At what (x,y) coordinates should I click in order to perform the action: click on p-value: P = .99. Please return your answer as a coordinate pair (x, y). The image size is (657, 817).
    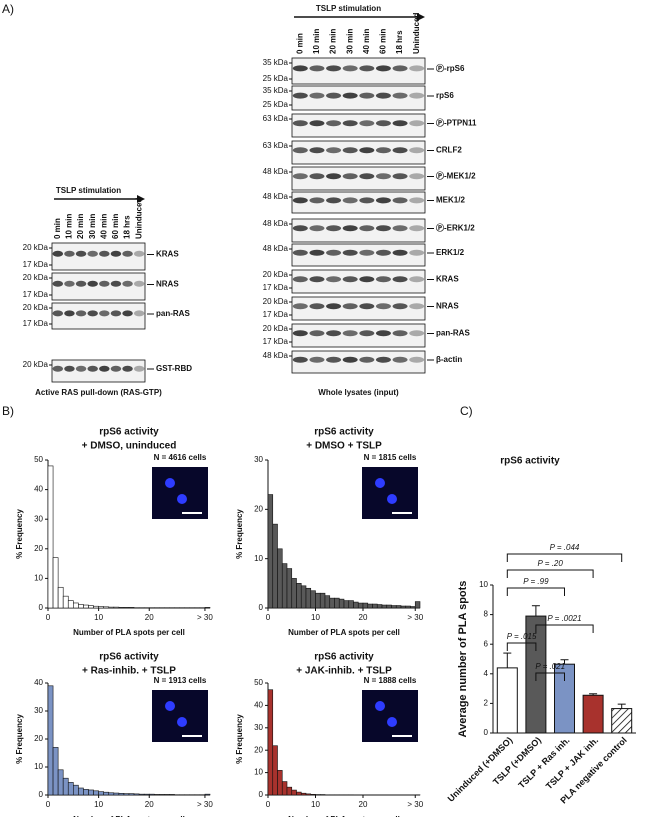
    Looking at the image, I should click on (536, 581).